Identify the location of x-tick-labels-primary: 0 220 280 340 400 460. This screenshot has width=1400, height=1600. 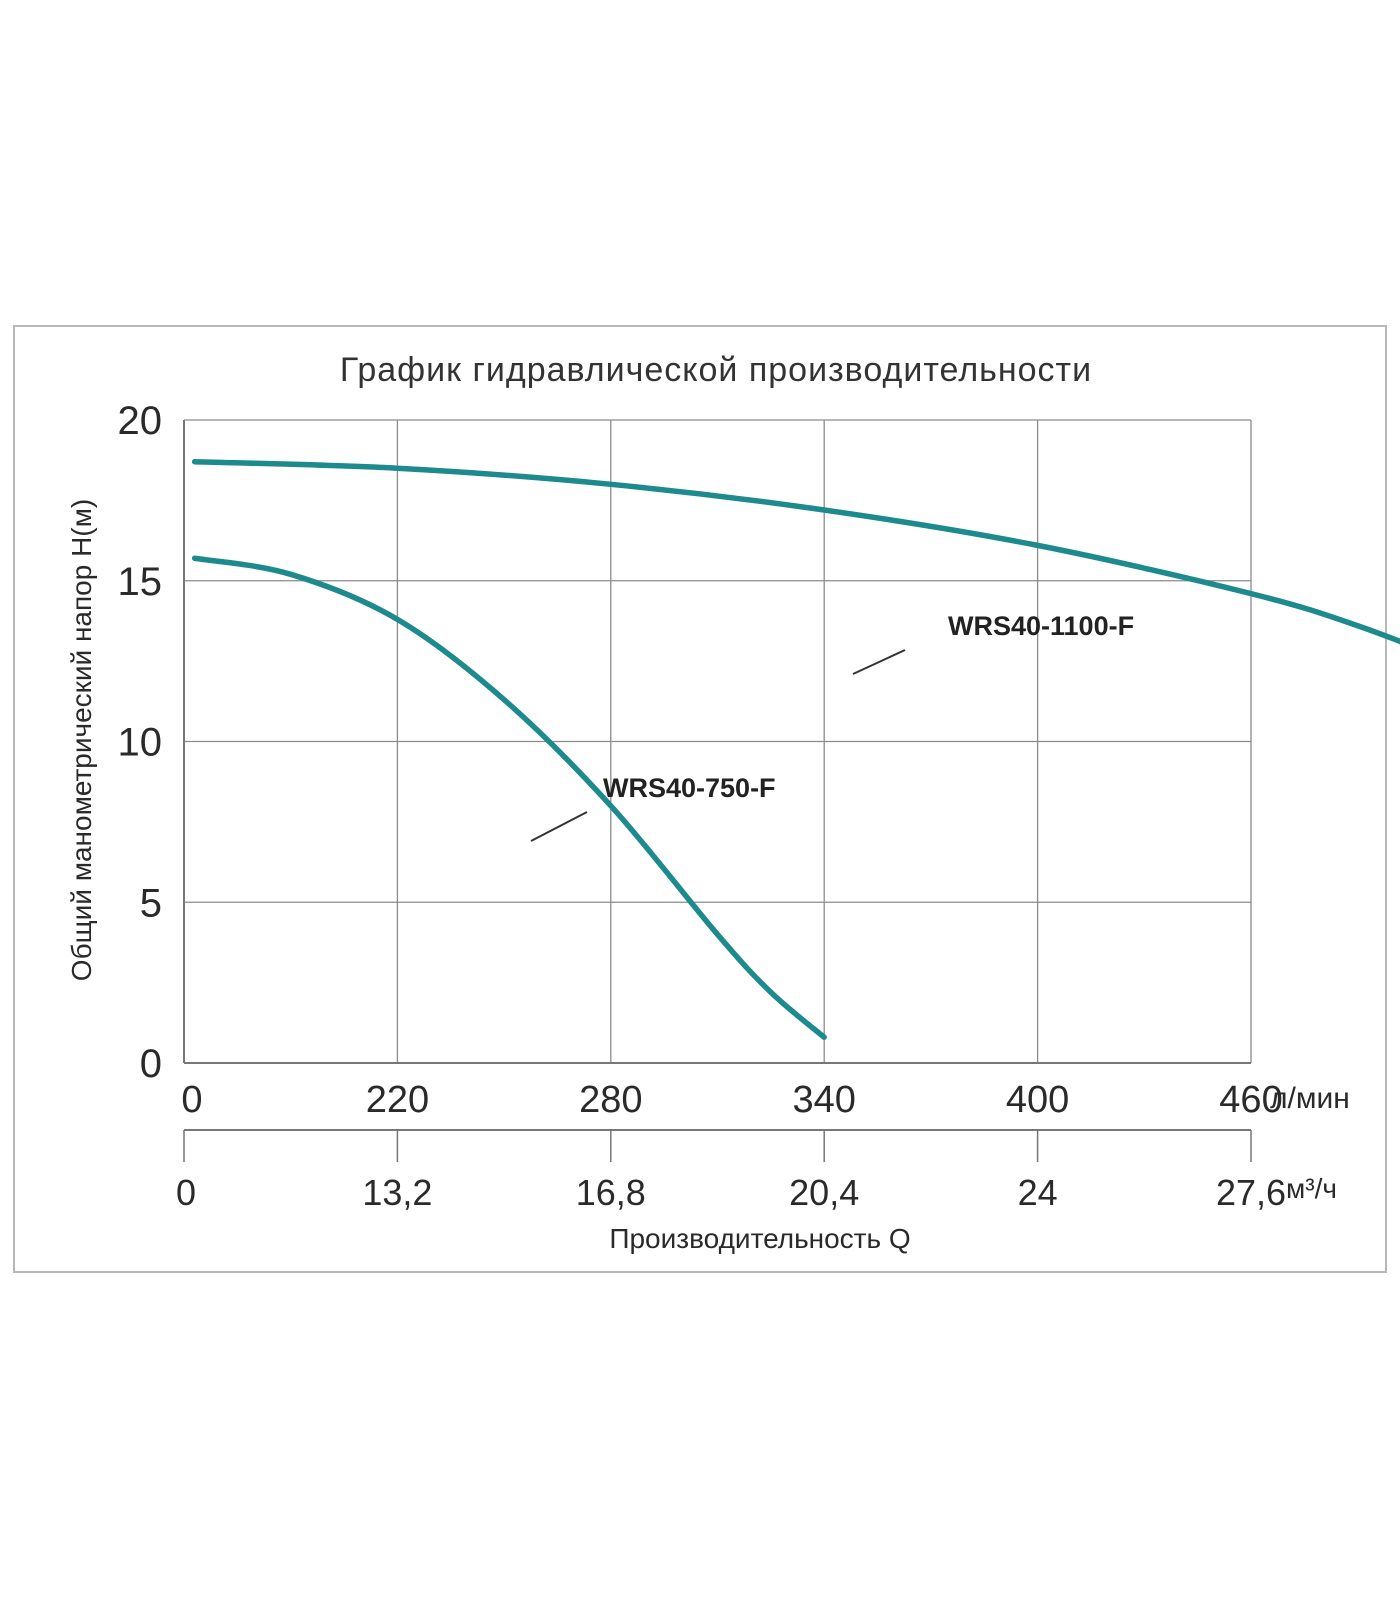
(731, 1100).